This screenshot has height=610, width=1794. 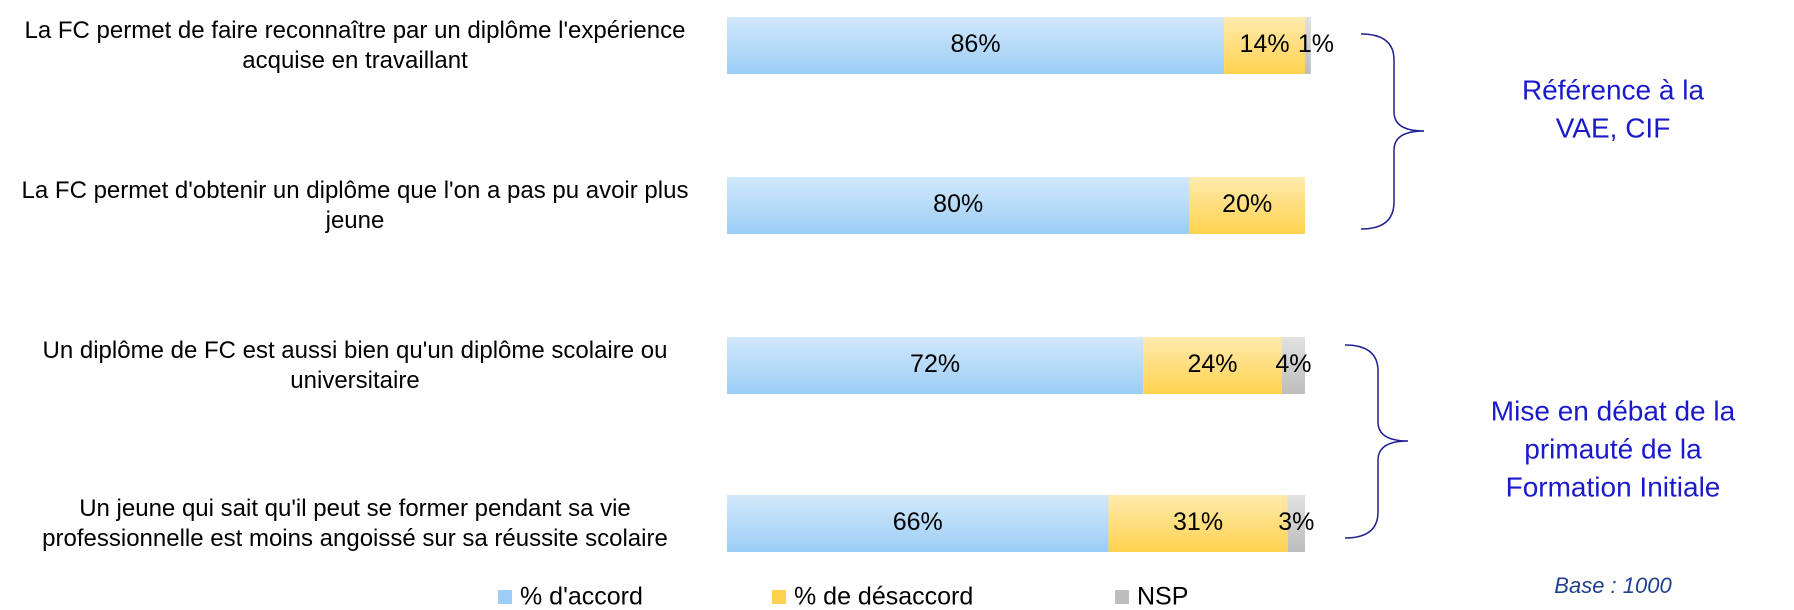 What do you see at coordinates (1613, 585) in the screenshot?
I see `base-note: Base : 1000` at bounding box center [1613, 585].